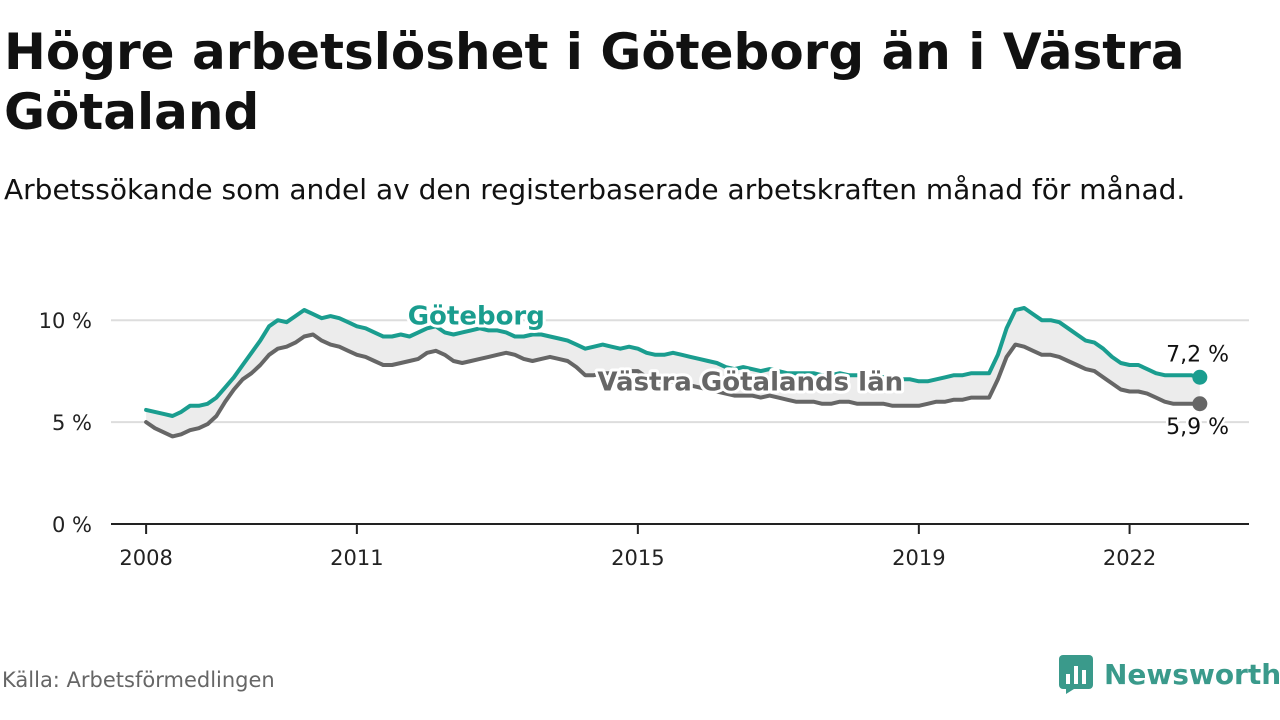 The image size is (1280, 720). I want to click on x-tick-label: 2015, so click(637, 558).